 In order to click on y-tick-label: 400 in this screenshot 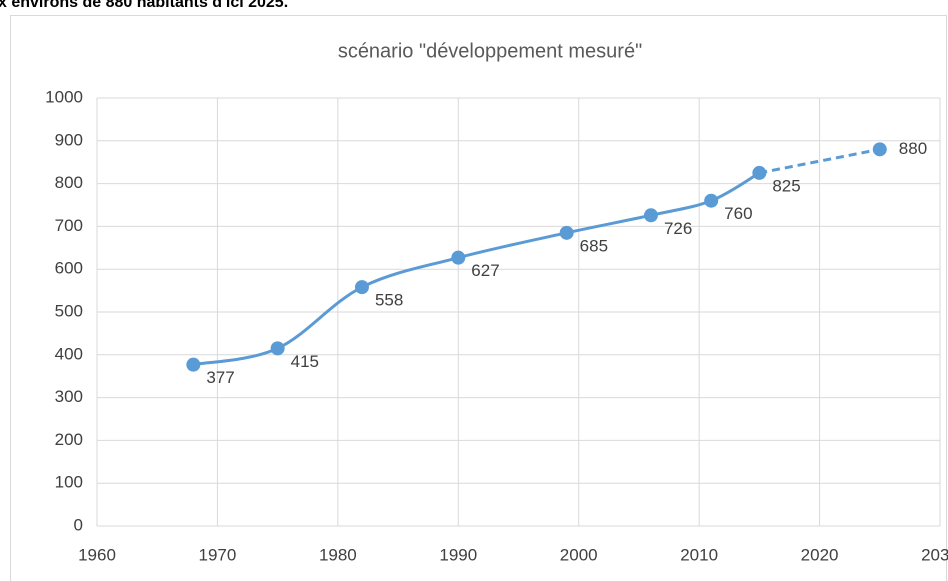, I will do `click(69, 353)`.